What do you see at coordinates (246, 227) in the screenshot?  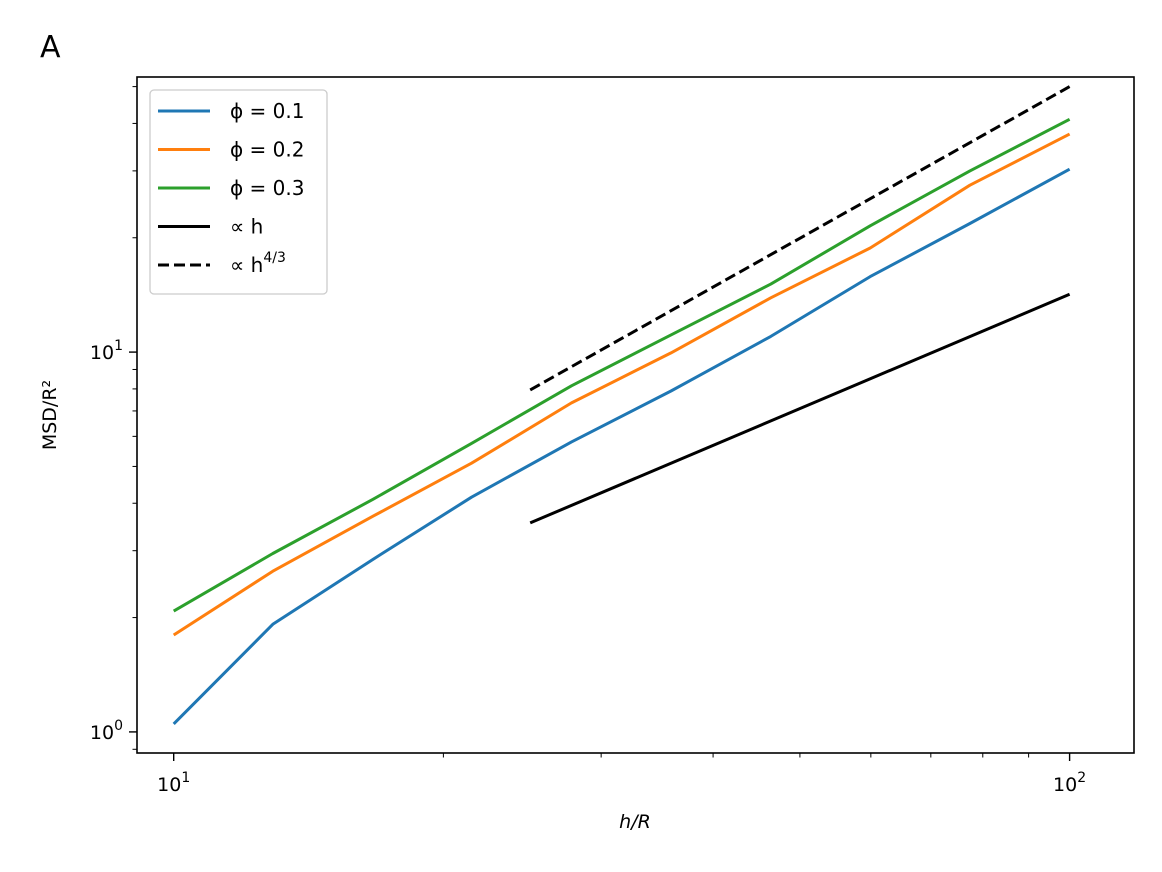 I see `legend-label-4: ∝ h` at bounding box center [246, 227].